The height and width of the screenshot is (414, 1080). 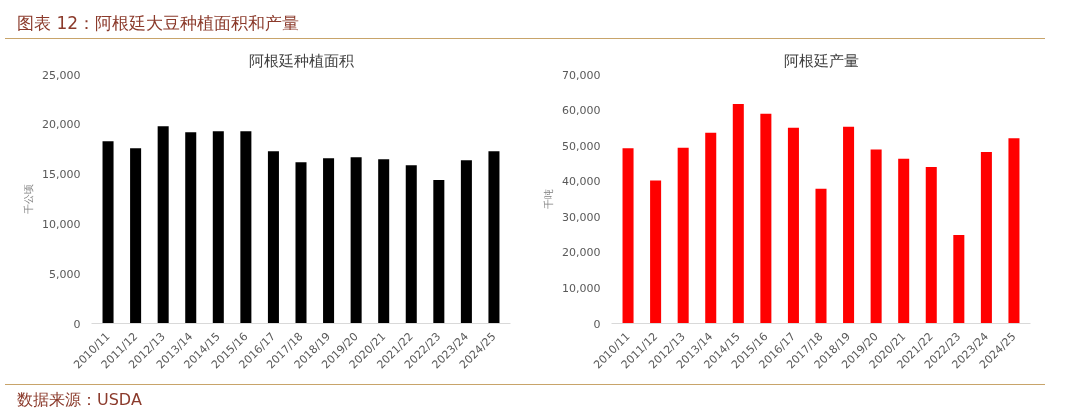 I want to click on text: 图表 12：阿根廷大豆种植面积和产量, so click(x=158, y=23).